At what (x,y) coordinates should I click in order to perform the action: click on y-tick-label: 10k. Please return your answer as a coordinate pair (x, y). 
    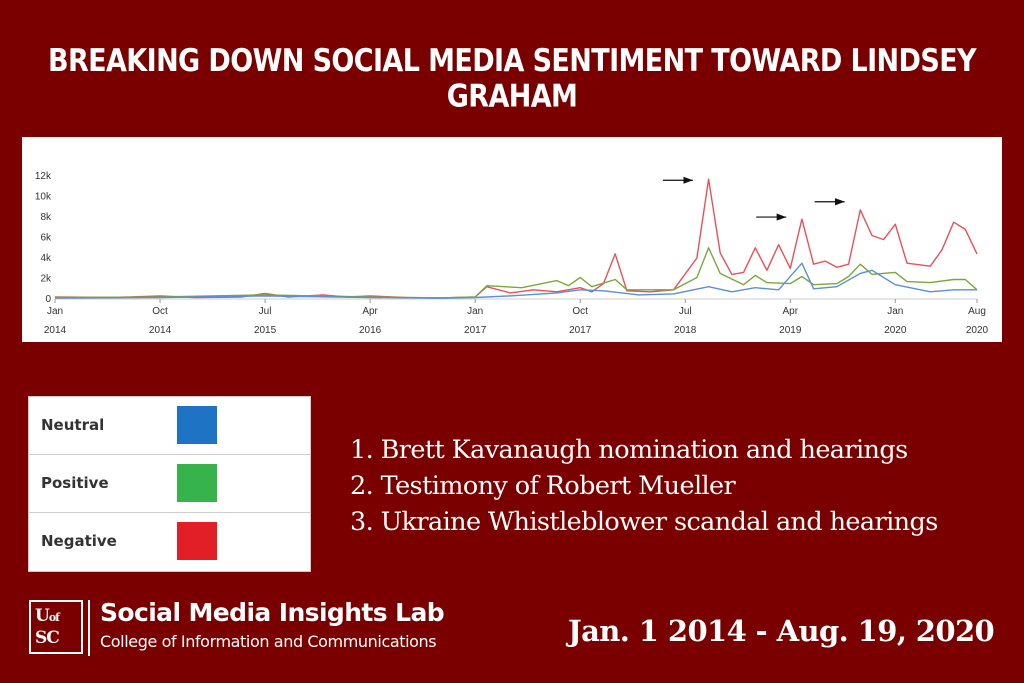
    Looking at the image, I should click on (43, 197).